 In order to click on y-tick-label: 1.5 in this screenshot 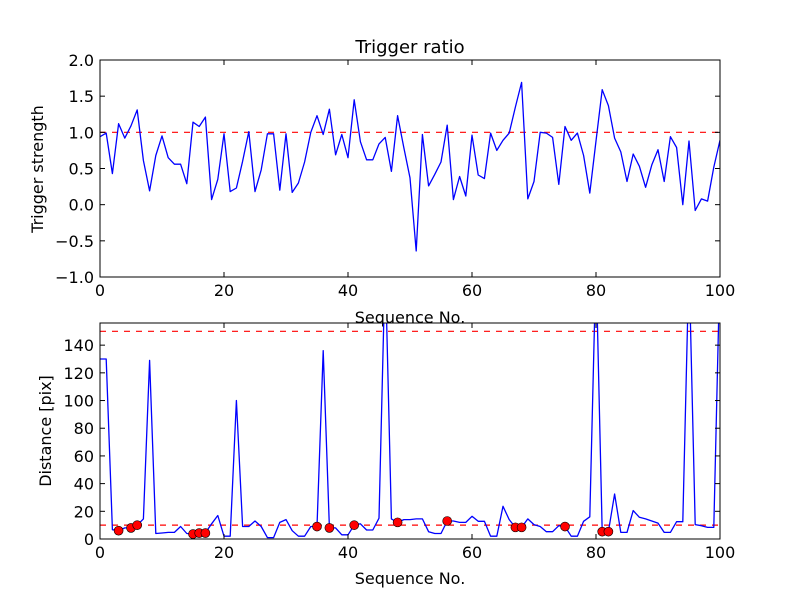, I will do `click(81, 96)`.